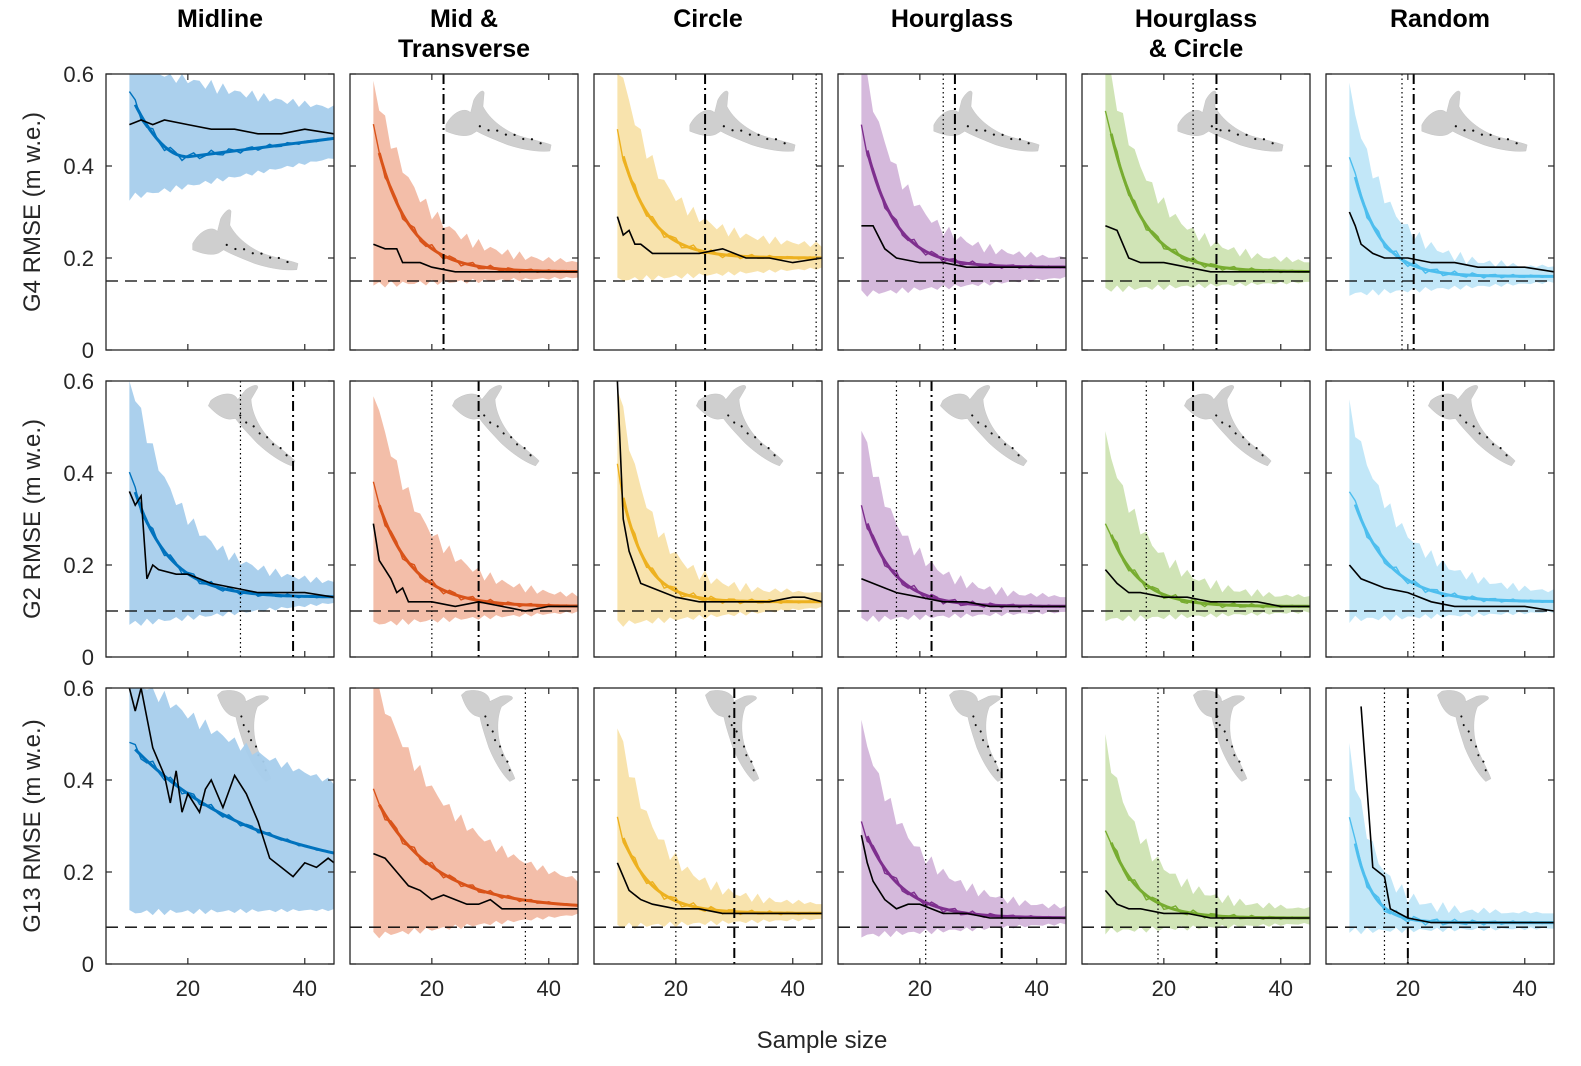  What do you see at coordinates (1232, 735) in the screenshot?
I see `glacier-map-g13-hourglass_circle` at bounding box center [1232, 735].